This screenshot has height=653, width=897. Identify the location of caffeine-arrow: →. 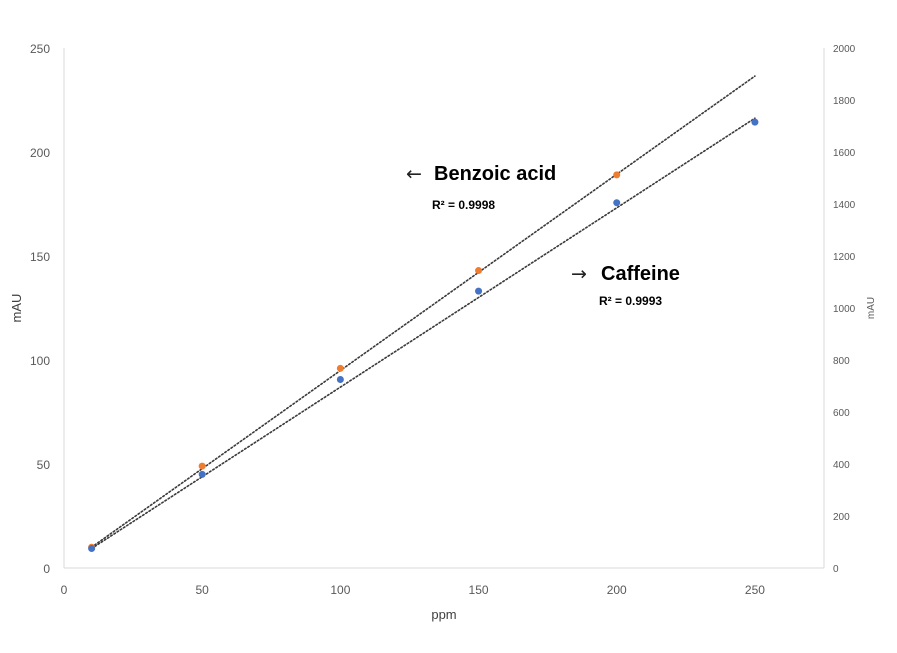
(579, 274).